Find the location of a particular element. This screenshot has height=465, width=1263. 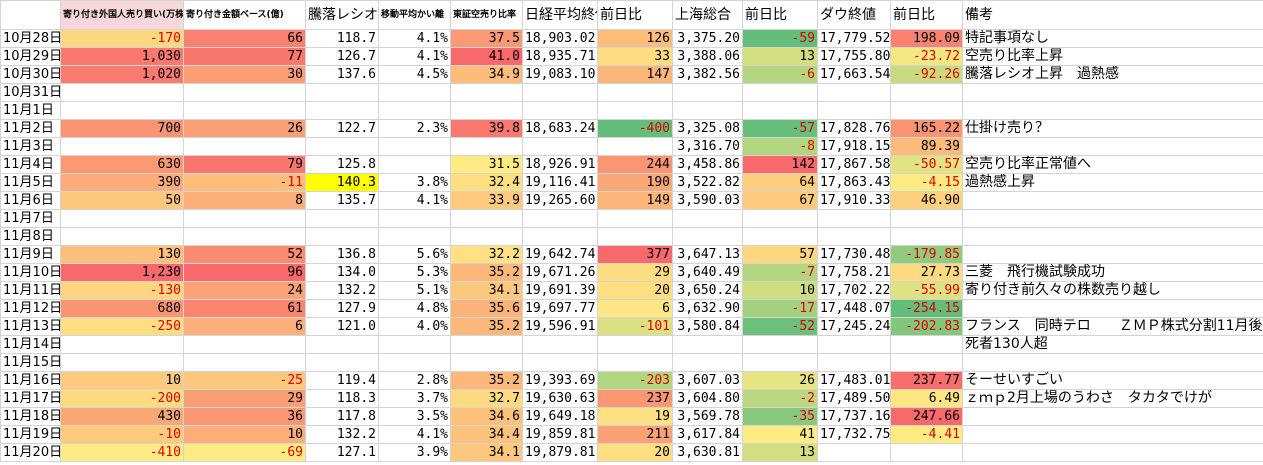

value-cell: 3,316.70 is located at coordinates (707, 146).